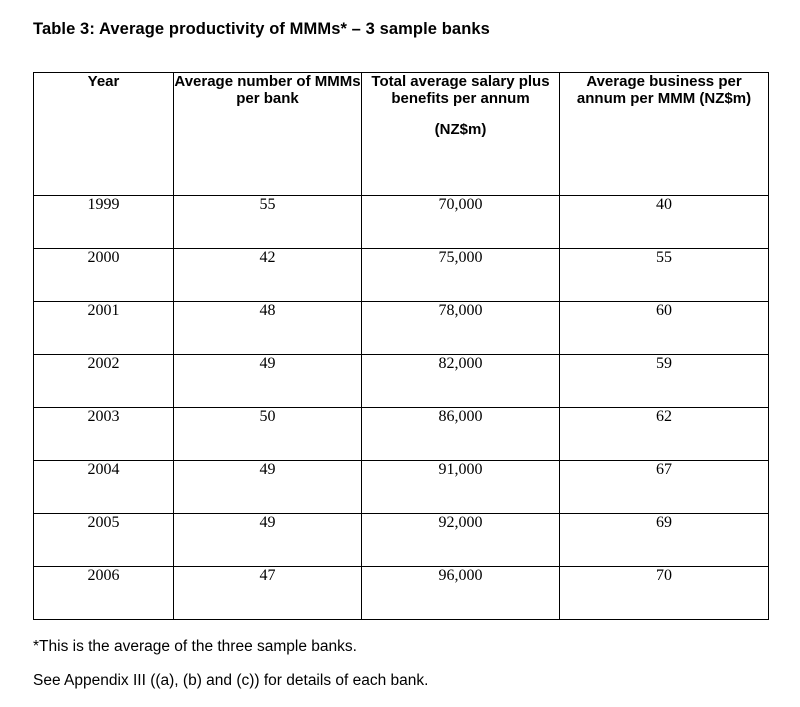 This screenshot has height=707, width=800. I want to click on cell-salary: 91,000, so click(460, 487).